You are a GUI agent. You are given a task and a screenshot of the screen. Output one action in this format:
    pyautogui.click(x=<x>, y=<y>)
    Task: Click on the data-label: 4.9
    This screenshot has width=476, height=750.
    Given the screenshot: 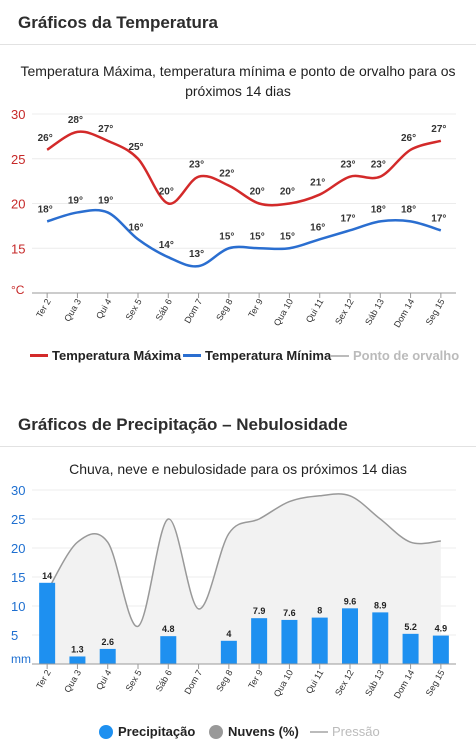 What is the action you would take?
    pyautogui.click(x=441, y=629)
    